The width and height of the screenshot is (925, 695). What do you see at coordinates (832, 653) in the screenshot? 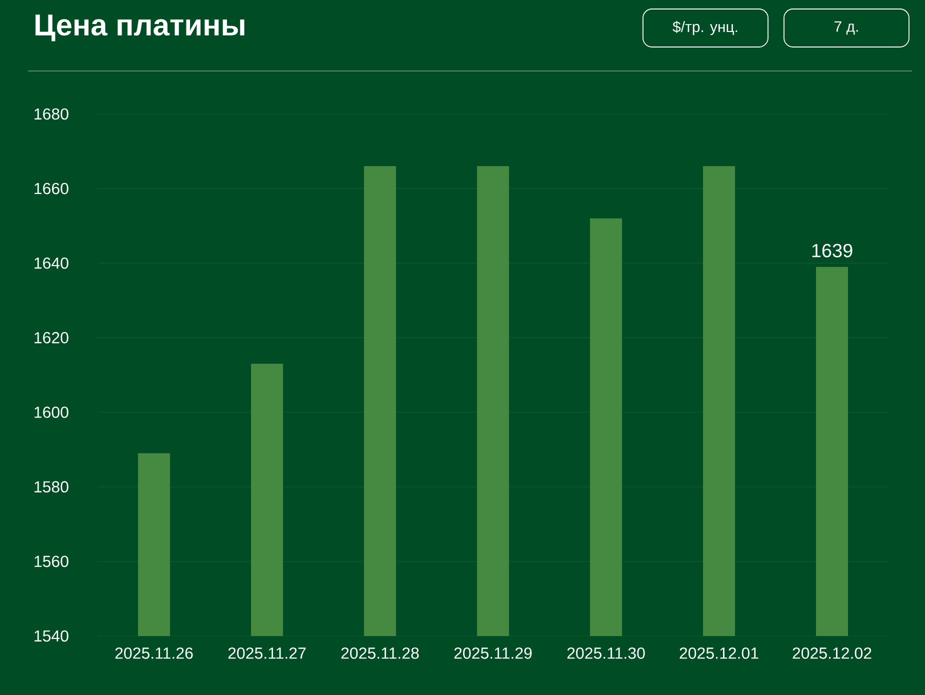
I see `x-tick-label: 2025.12.02` at bounding box center [832, 653].